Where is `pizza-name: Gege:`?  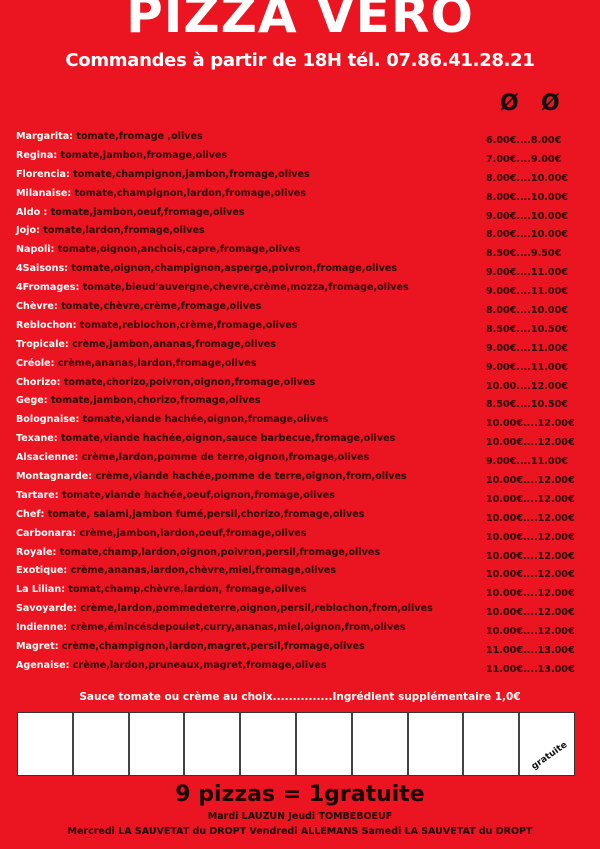
pizza-name: Gege: is located at coordinates (32, 401).